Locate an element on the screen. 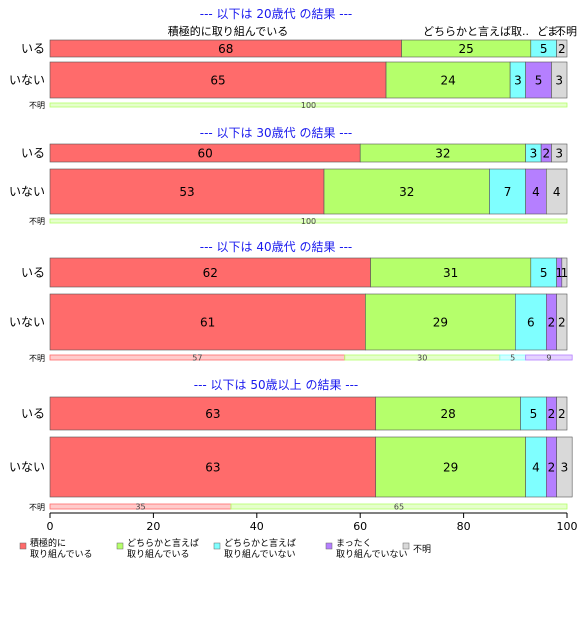 This screenshot has height=636, width=580. data-label: 28 is located at coordinates (447, 414).